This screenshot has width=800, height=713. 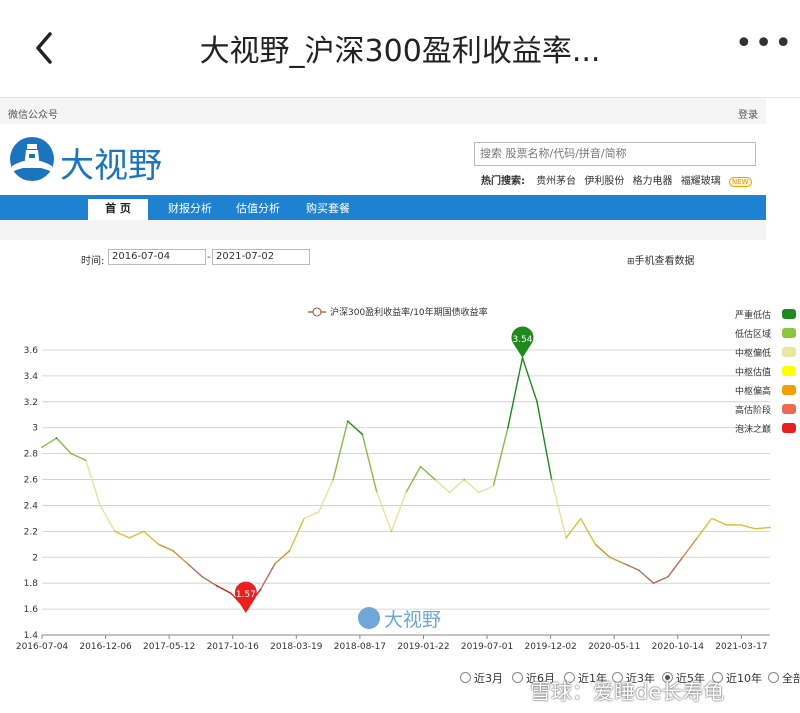 I want to click on lighthouse-watermark-icon, so click(x=369, y=618).